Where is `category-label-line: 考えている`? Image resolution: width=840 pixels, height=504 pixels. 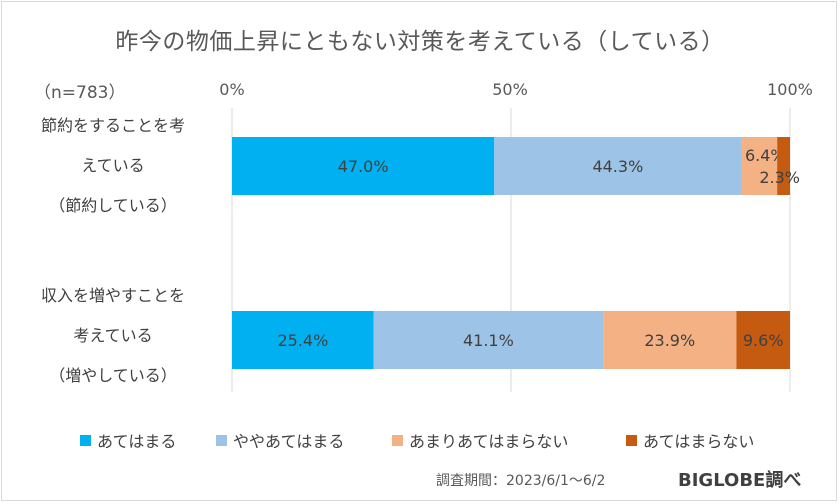
category-label-line: 考えている is located at coordinates (113, 335).